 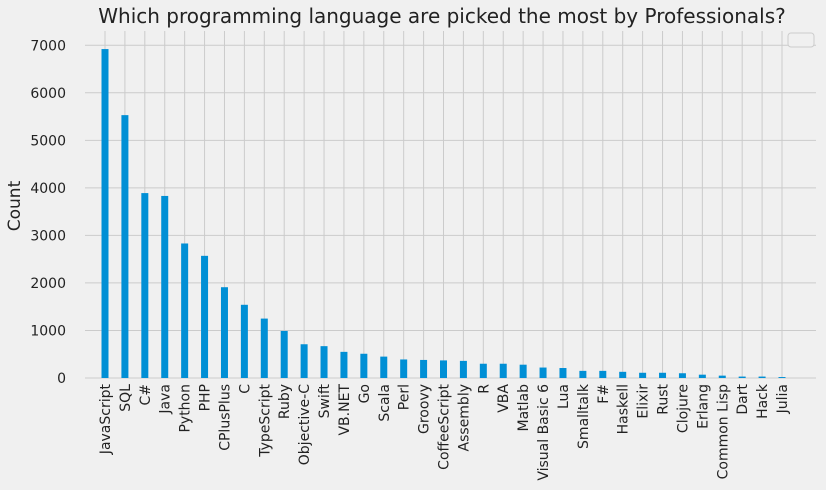 What do you see at coordinates (564, 396) in the screenshot?
I see `x-tick-label: Lua` at bounding box center [564, 396].